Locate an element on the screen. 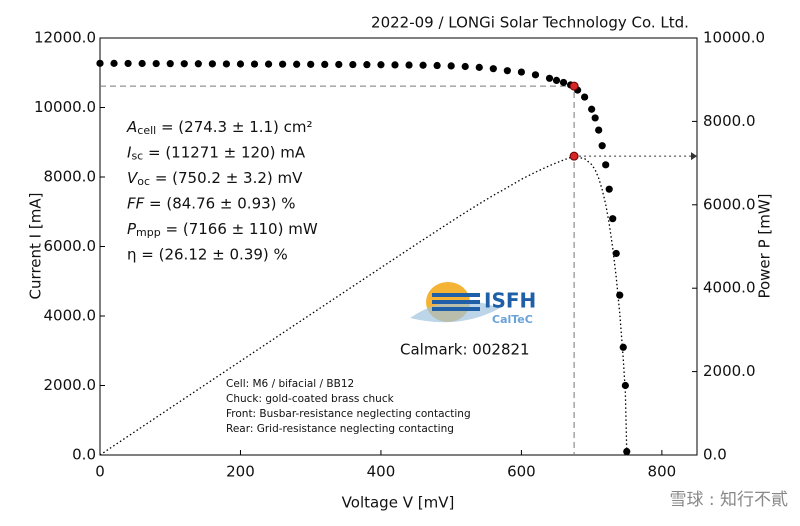 The height and width of the screenshot is (526, 800). parameter-text: = (84.76 ± 0.93) % is located at coordinates (219, 203).